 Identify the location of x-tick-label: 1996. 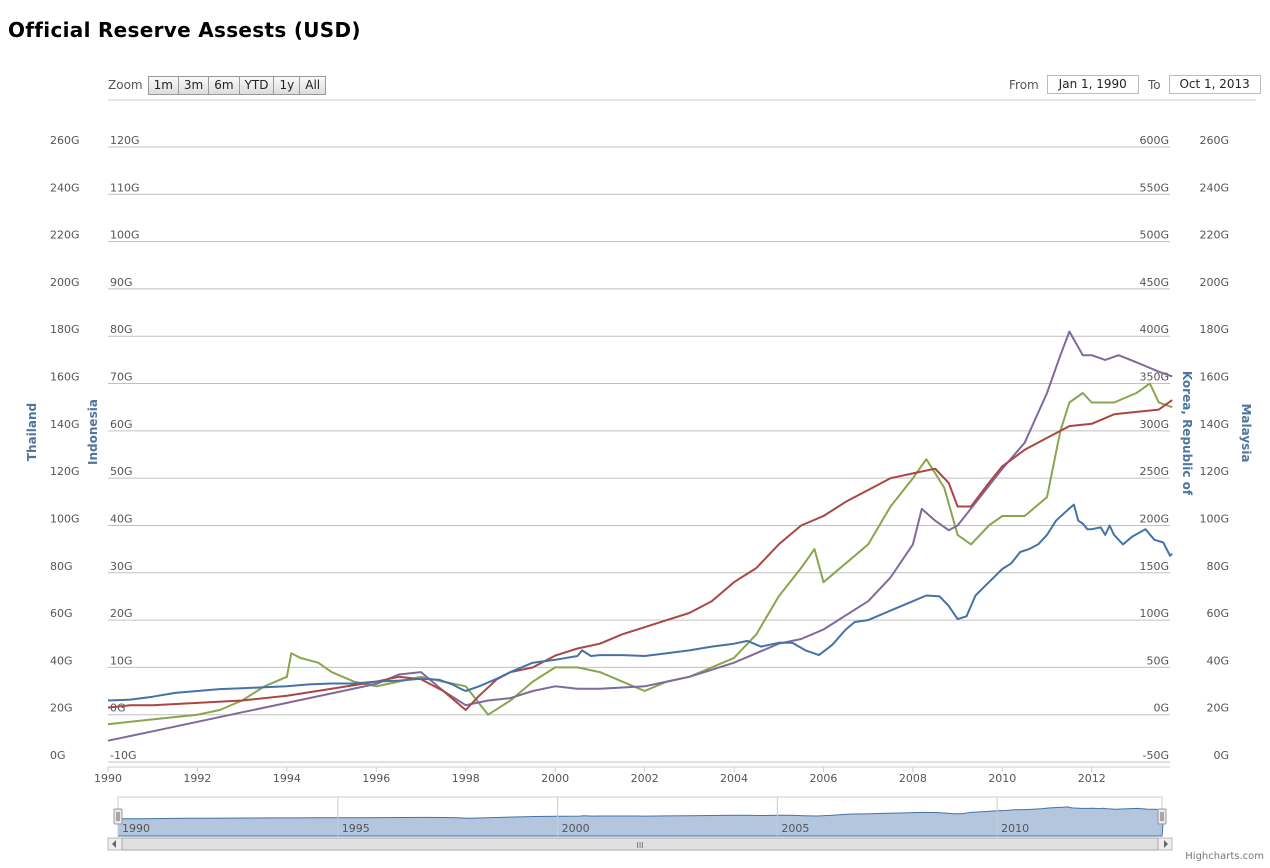
(376, 778).